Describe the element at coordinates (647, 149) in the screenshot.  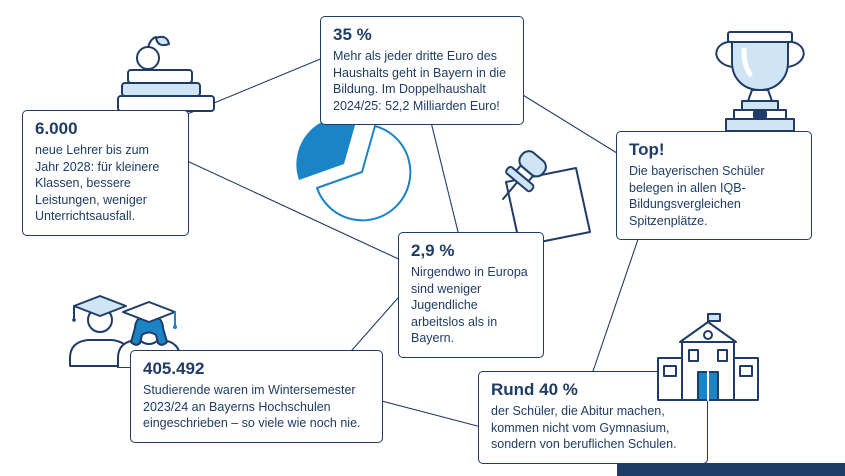
I see `card-top-title: Top!` at that location.